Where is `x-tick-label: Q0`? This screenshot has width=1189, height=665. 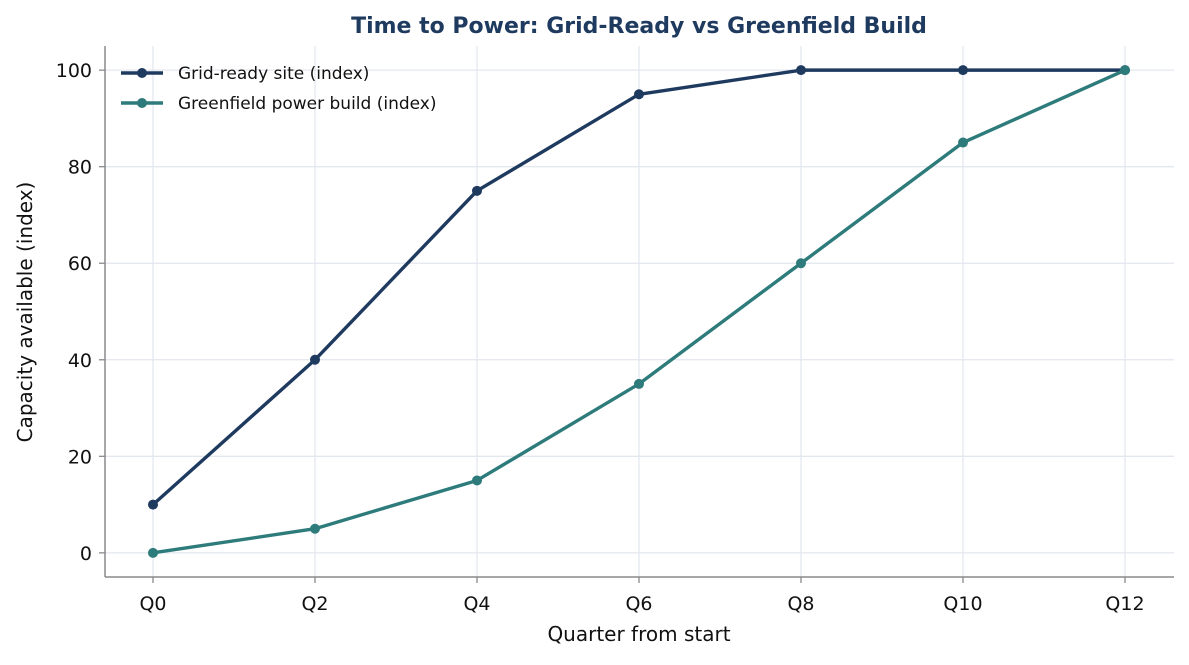
x-tick-label: Q0 is located at coordinates (152, 604).